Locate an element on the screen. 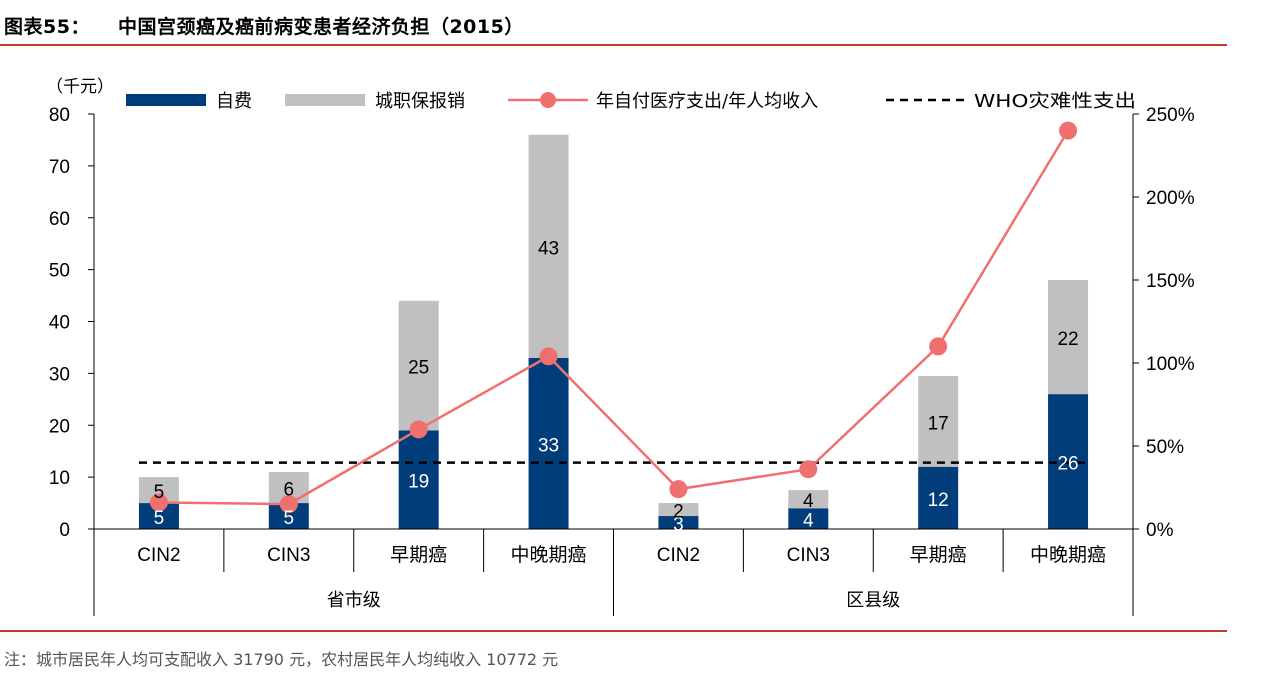 The image size is (1261, 678). x-tick-label-7: 中晚期癌 is located at coordinates (1068, 555).